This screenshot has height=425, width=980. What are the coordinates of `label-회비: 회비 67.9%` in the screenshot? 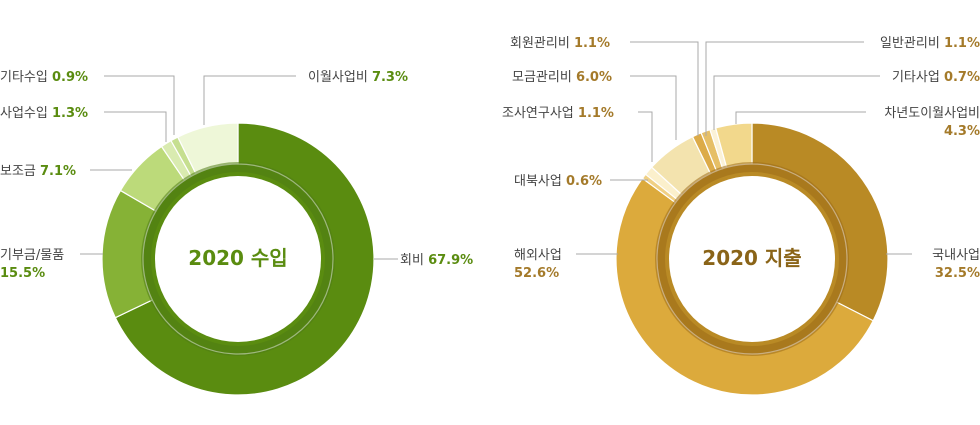 It's located at (436, 260).